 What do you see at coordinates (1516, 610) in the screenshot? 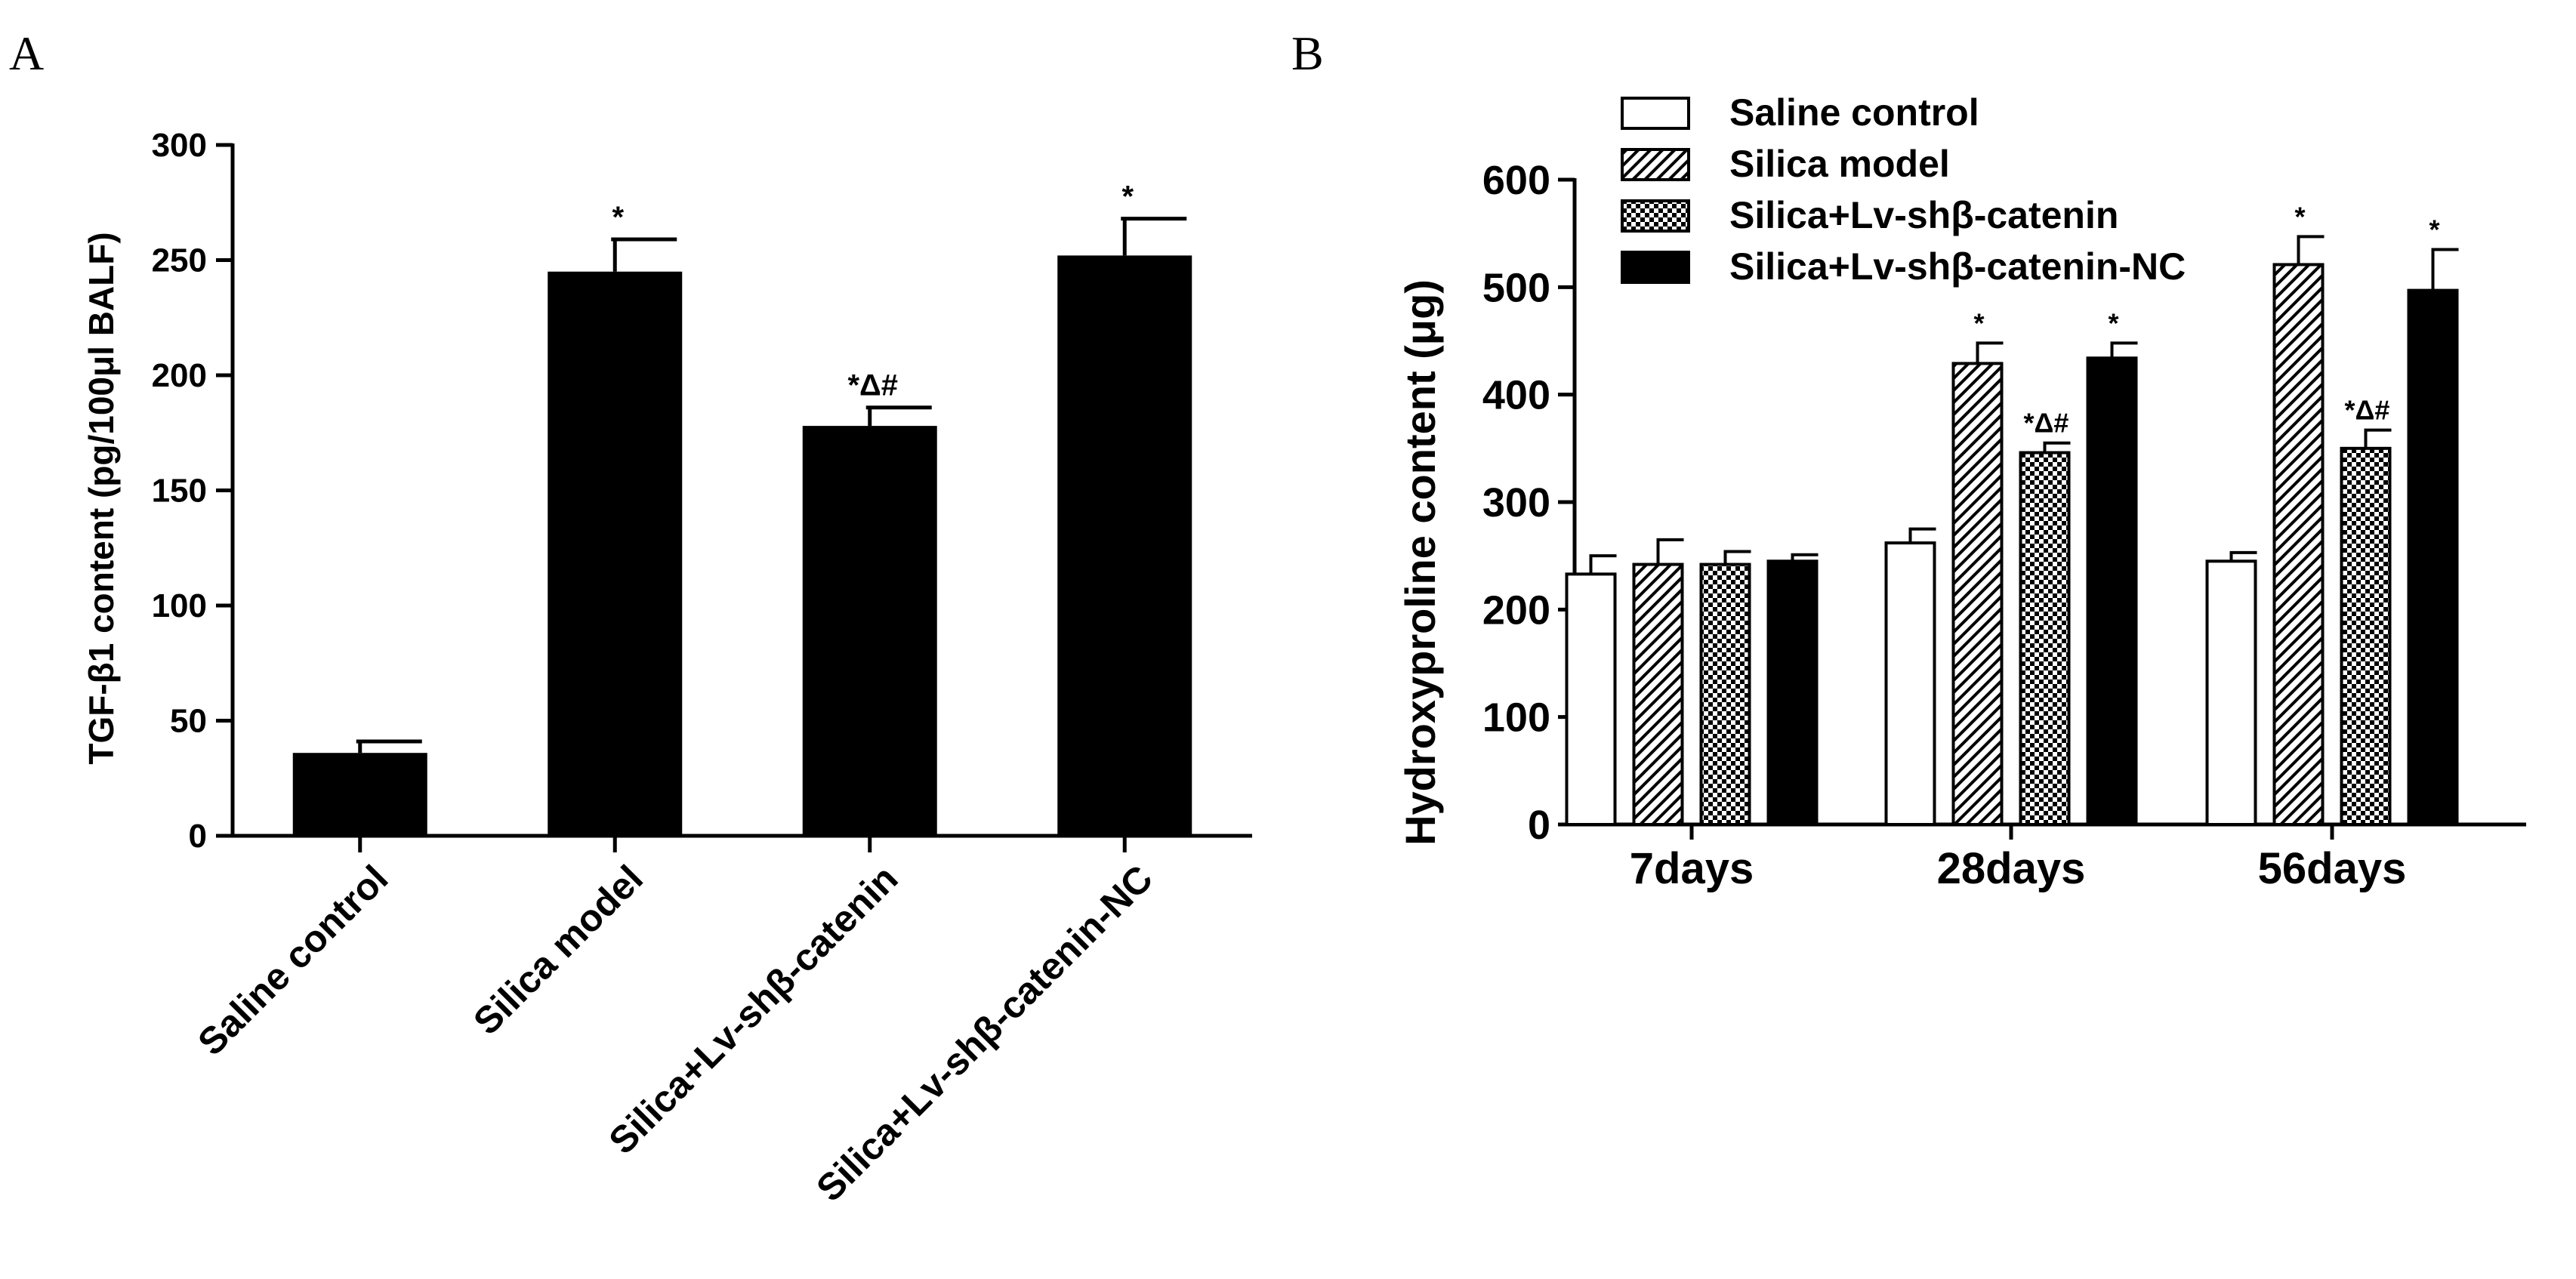
I see `panel-b-y-tick-label: 200` at bounding box center [1516, 610].